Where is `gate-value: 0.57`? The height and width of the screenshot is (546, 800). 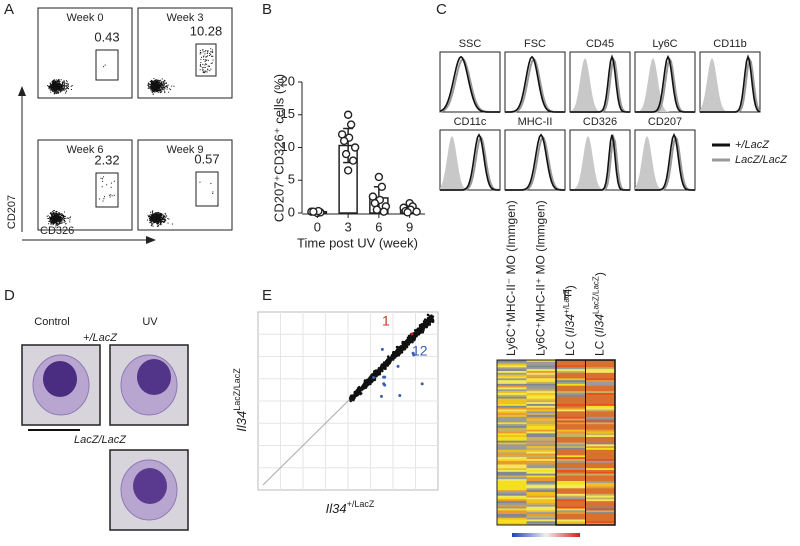
gate-value: 0.57 is located at coordinates (206, 158).